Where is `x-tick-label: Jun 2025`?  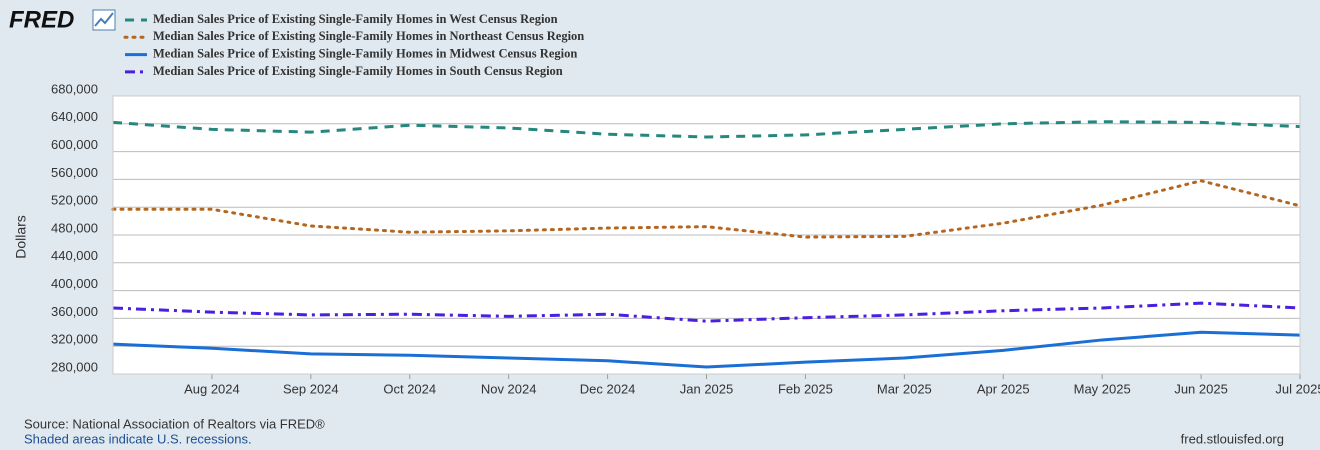 x-tick-label: Jun 2025 is located at coordinates (1201, 388).